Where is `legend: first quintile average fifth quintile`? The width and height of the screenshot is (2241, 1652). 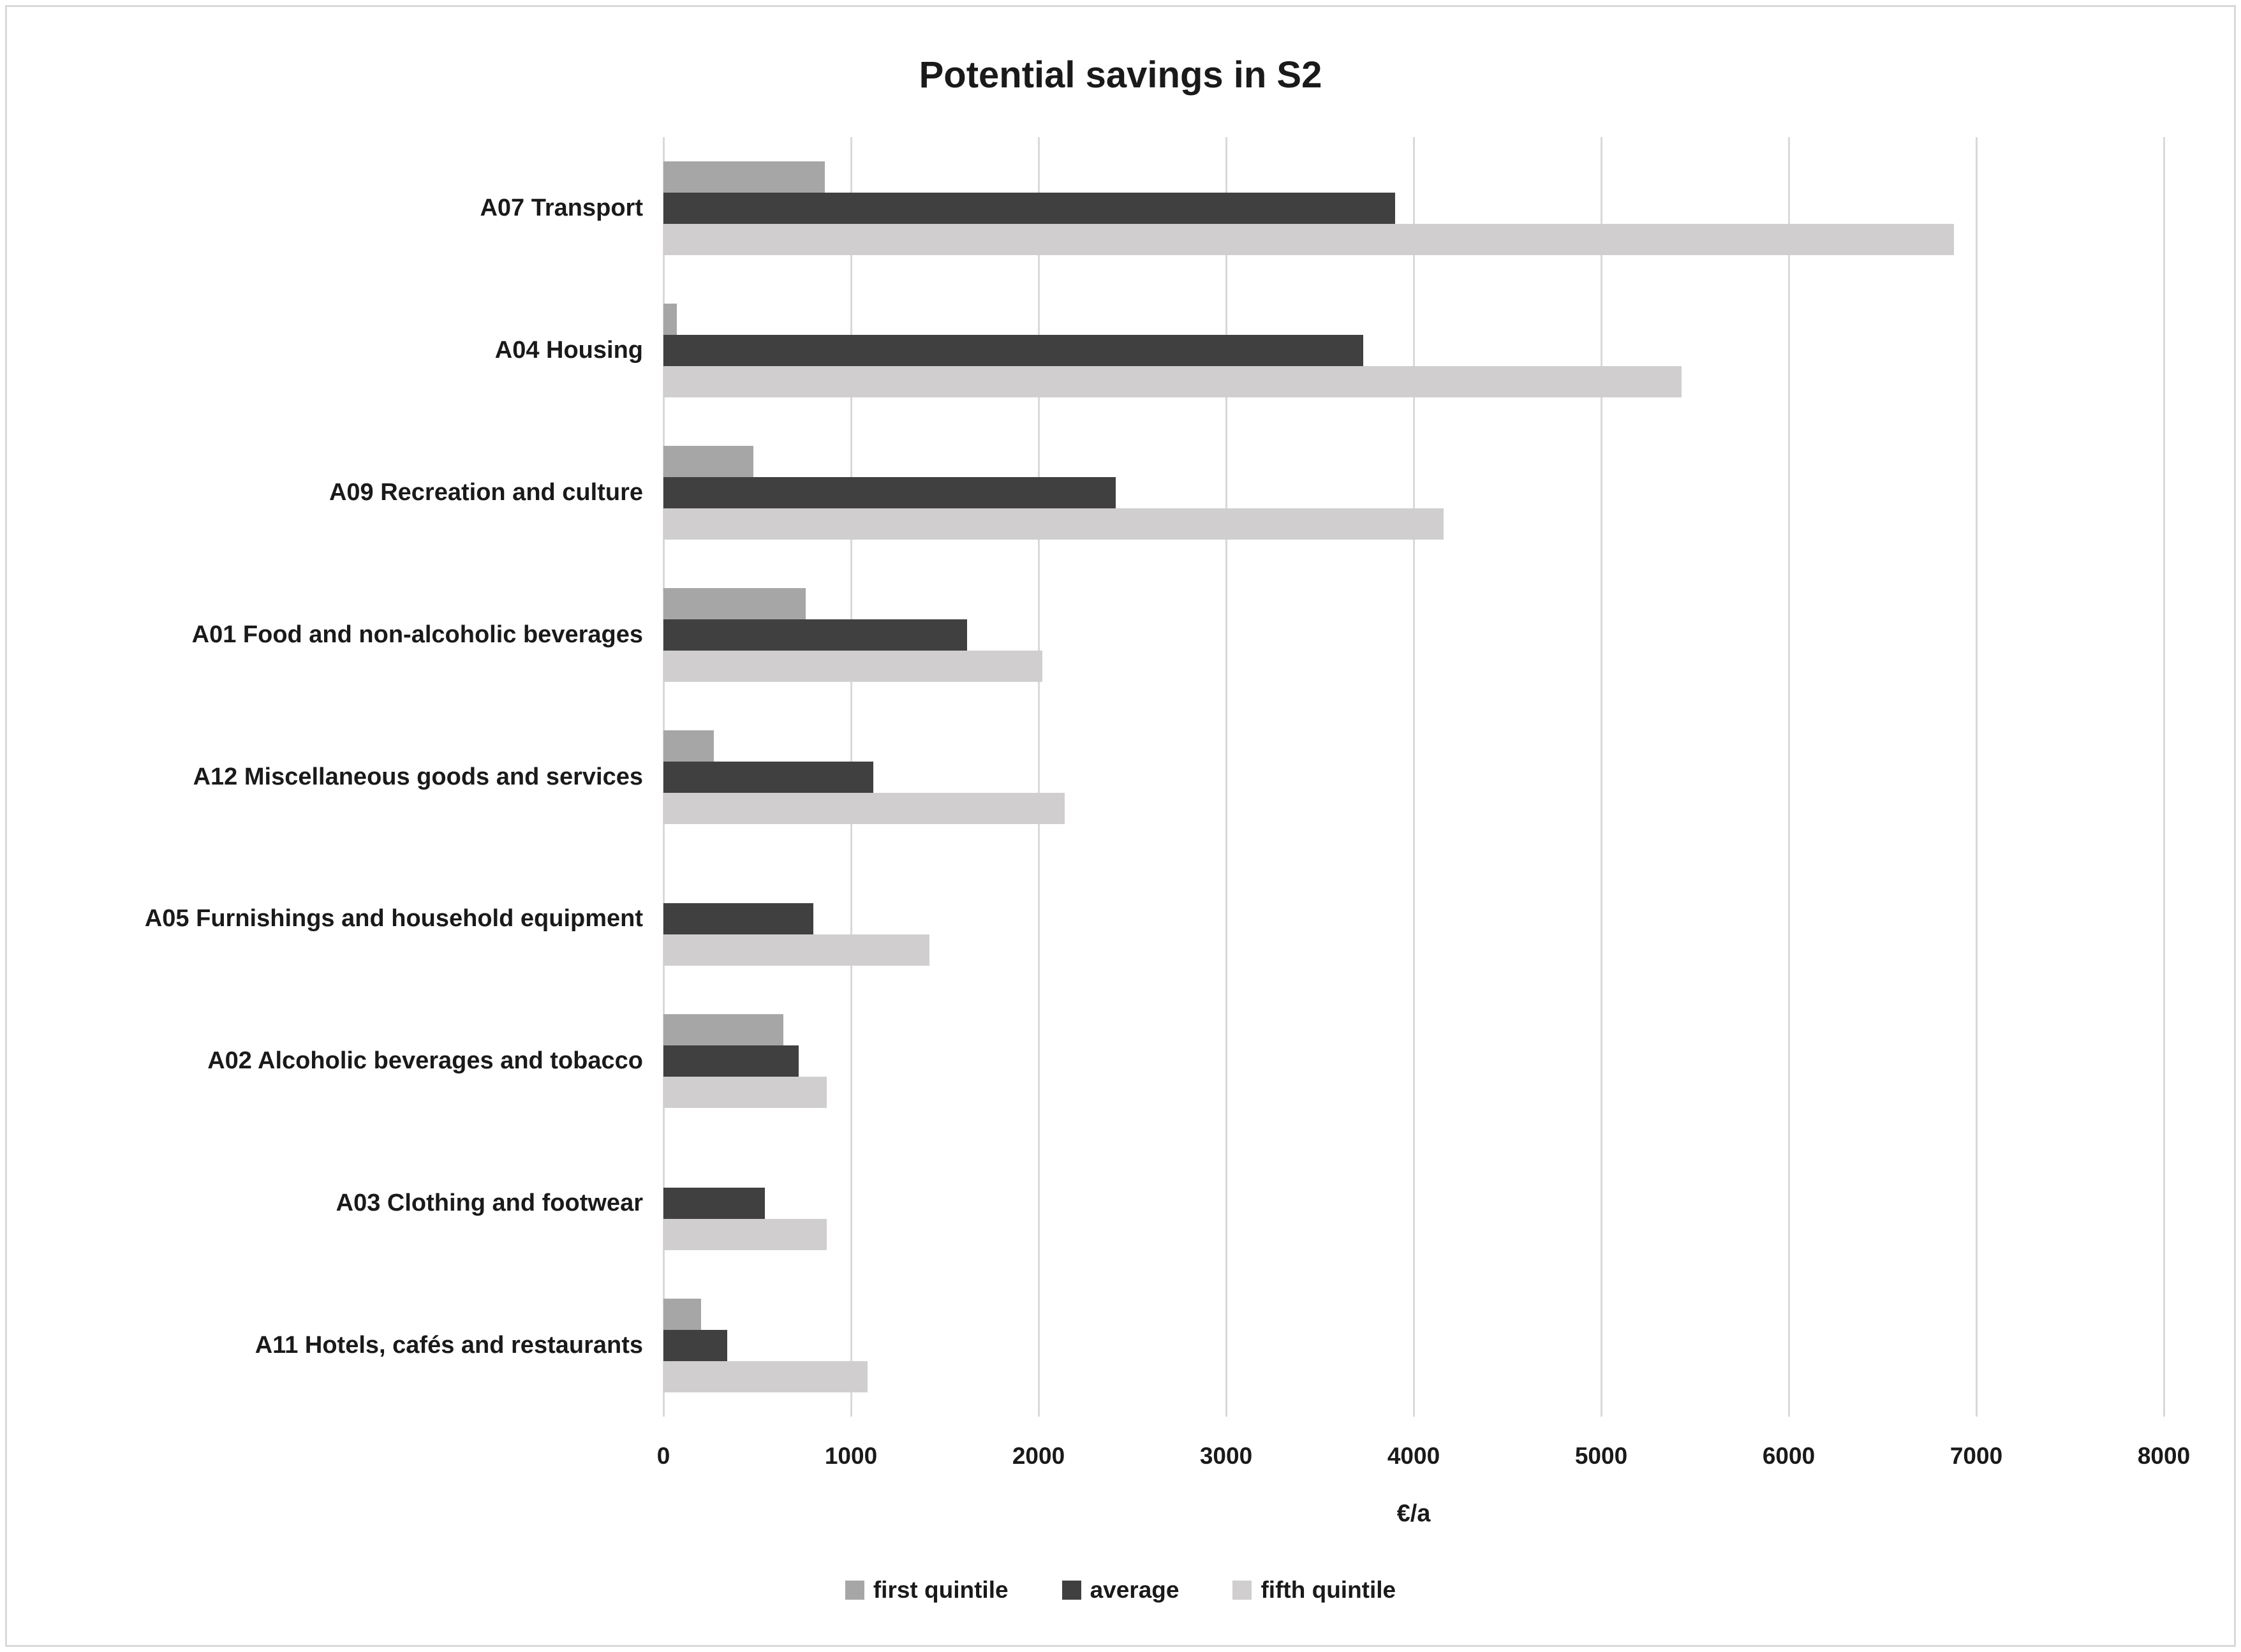
legend: first quintile average fifth quintile is located at coordinates (1120, 1590).